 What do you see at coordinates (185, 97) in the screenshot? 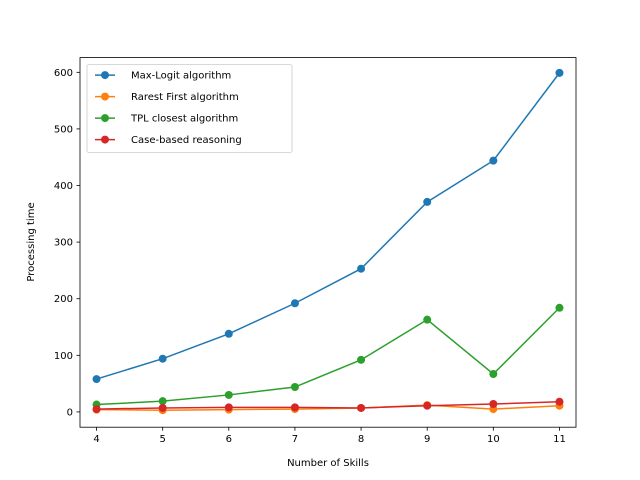
I see `legend-label: Rarest First algorithm` at bounding box center [185, 97].